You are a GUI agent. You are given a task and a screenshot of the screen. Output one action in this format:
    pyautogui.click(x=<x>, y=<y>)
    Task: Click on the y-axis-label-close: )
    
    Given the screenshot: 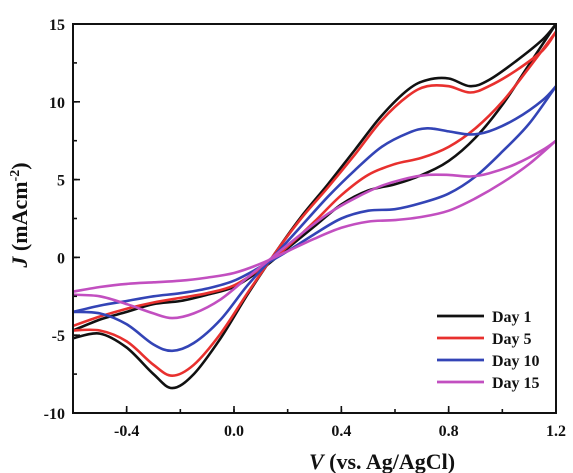 What is the action you would take?
    pyautogui.click(x=19, y=165)
    